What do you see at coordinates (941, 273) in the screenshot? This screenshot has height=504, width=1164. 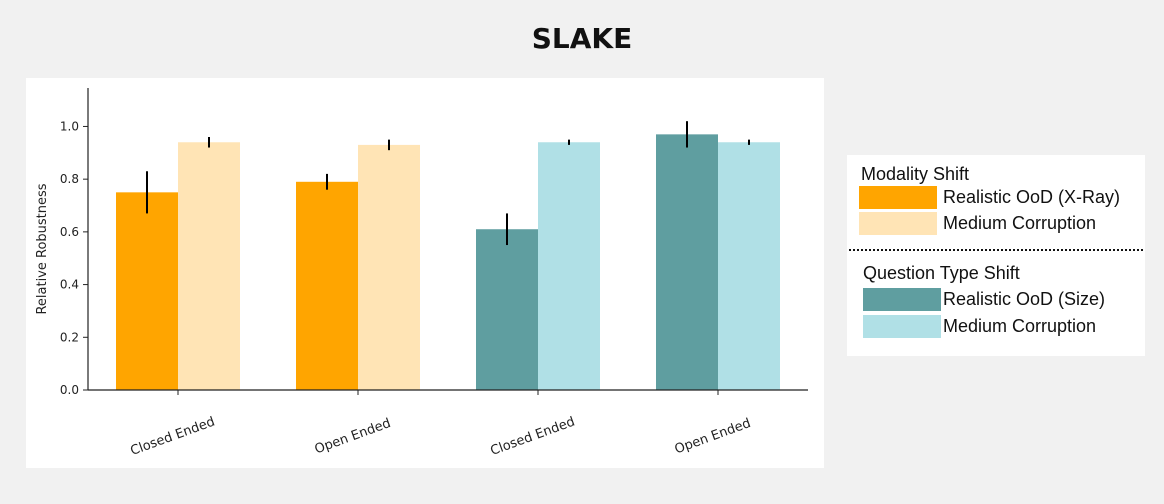 I see `legend-section-title: Question Type Shift` at bounding box center [941, 273].